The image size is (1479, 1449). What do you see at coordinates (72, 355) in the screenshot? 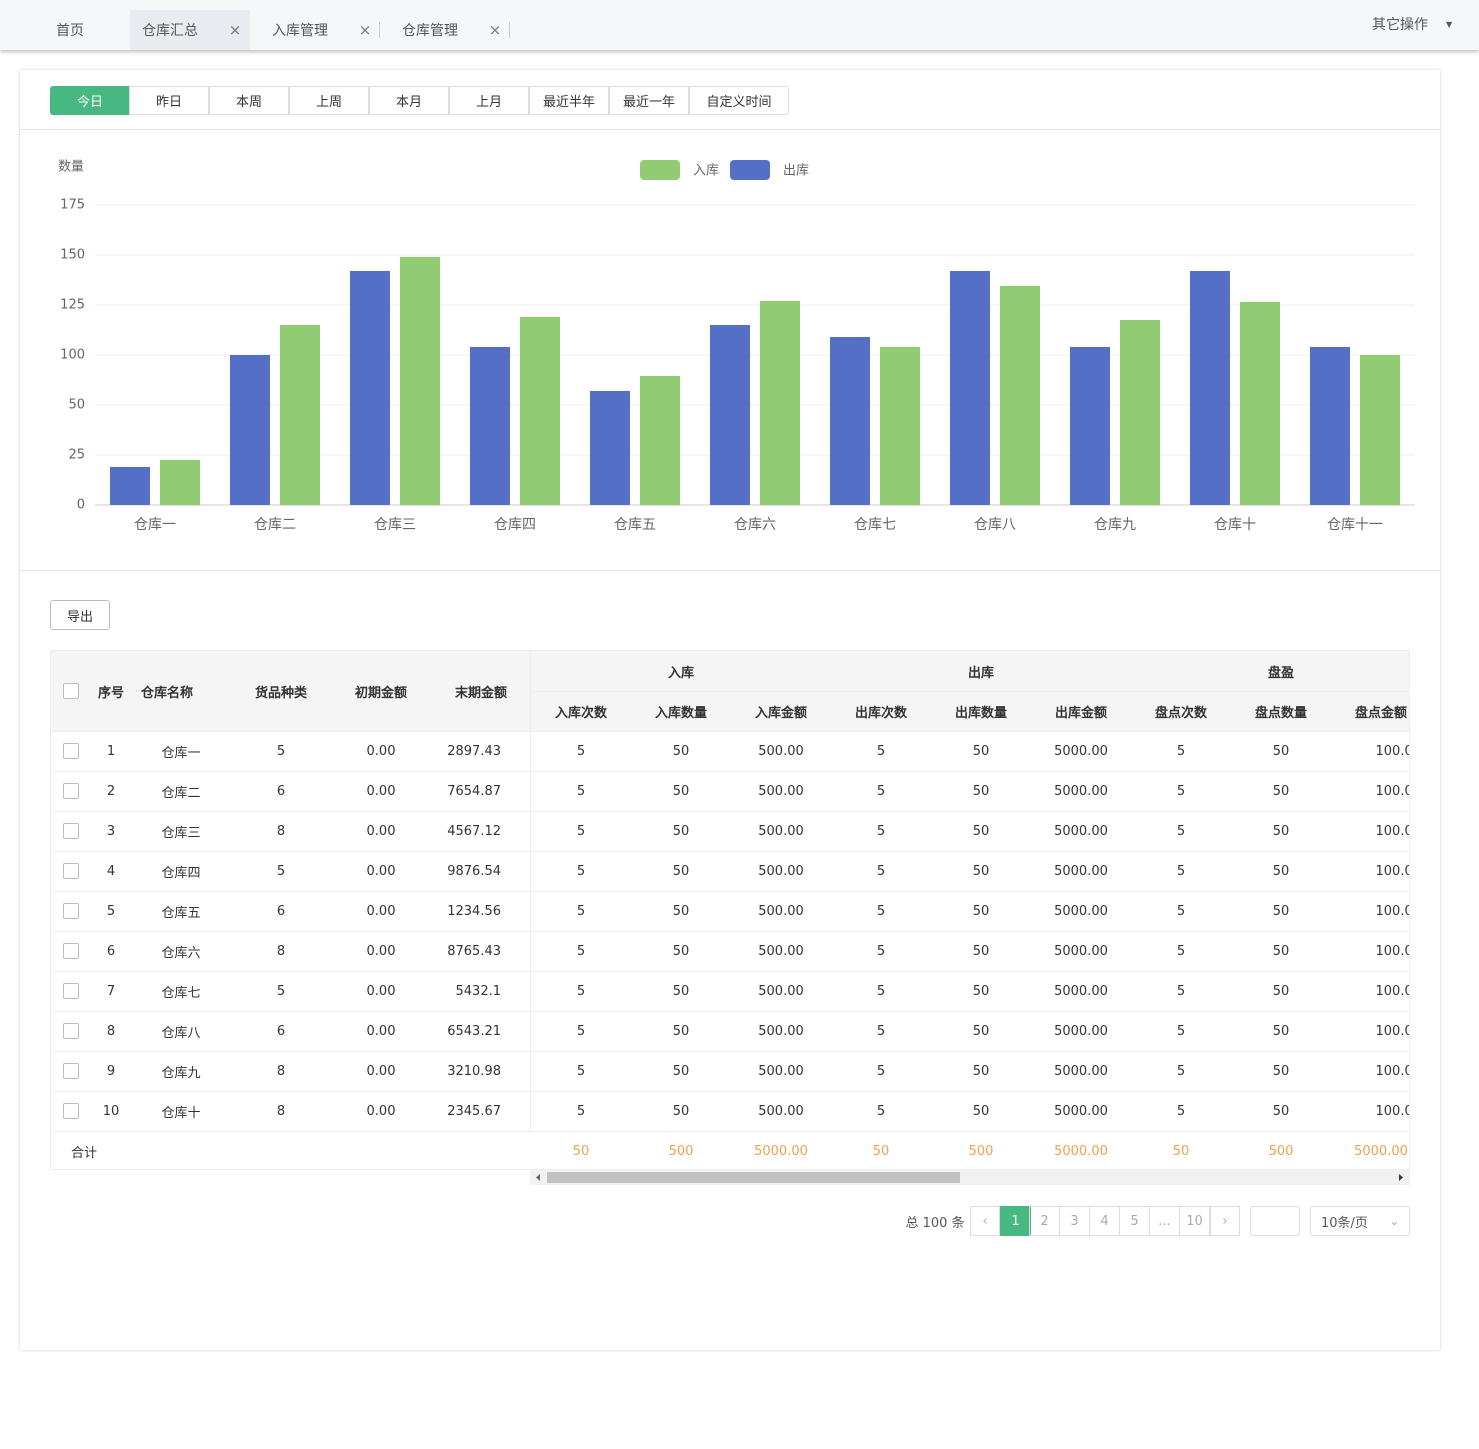
I see `y-tick-label: 100` at bounding box center [72, 355].